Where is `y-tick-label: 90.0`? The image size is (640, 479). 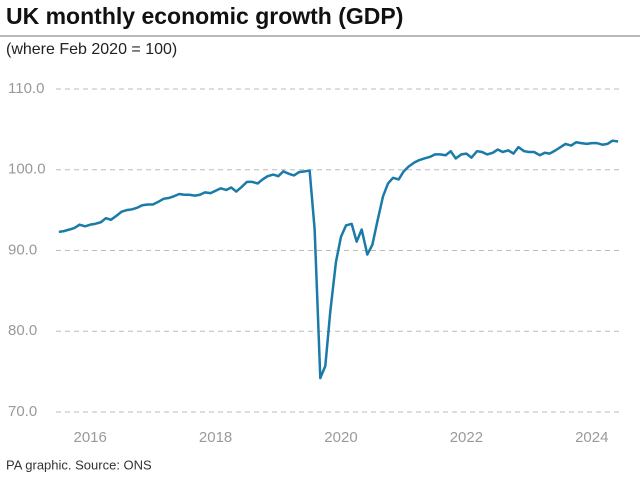 y-tick-label: 90.0 is located at coordinates (22, 249).